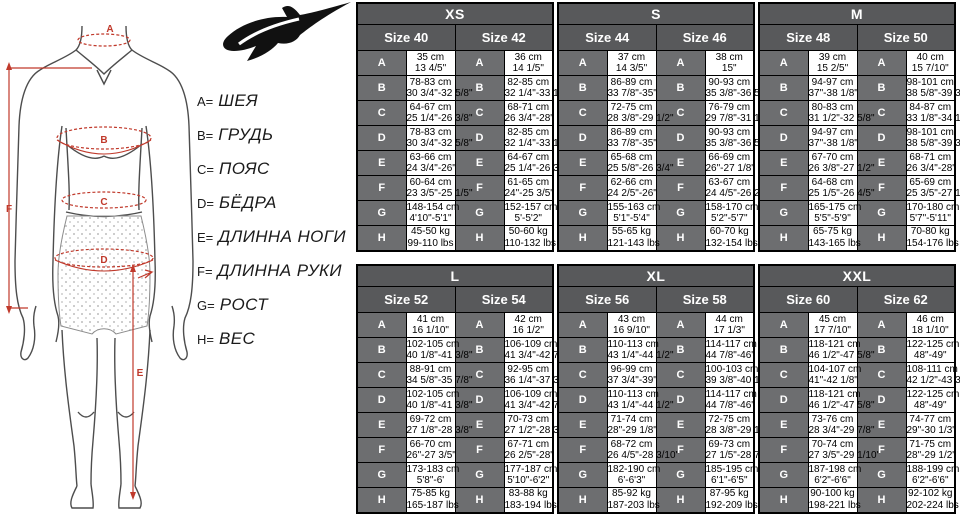 This screenshot has height=523, width=960. What do you see at coordinates (631, 419) in the screenshot?
I see `value-line-metric: 71-74 cm` at bounding box center [631, 419].